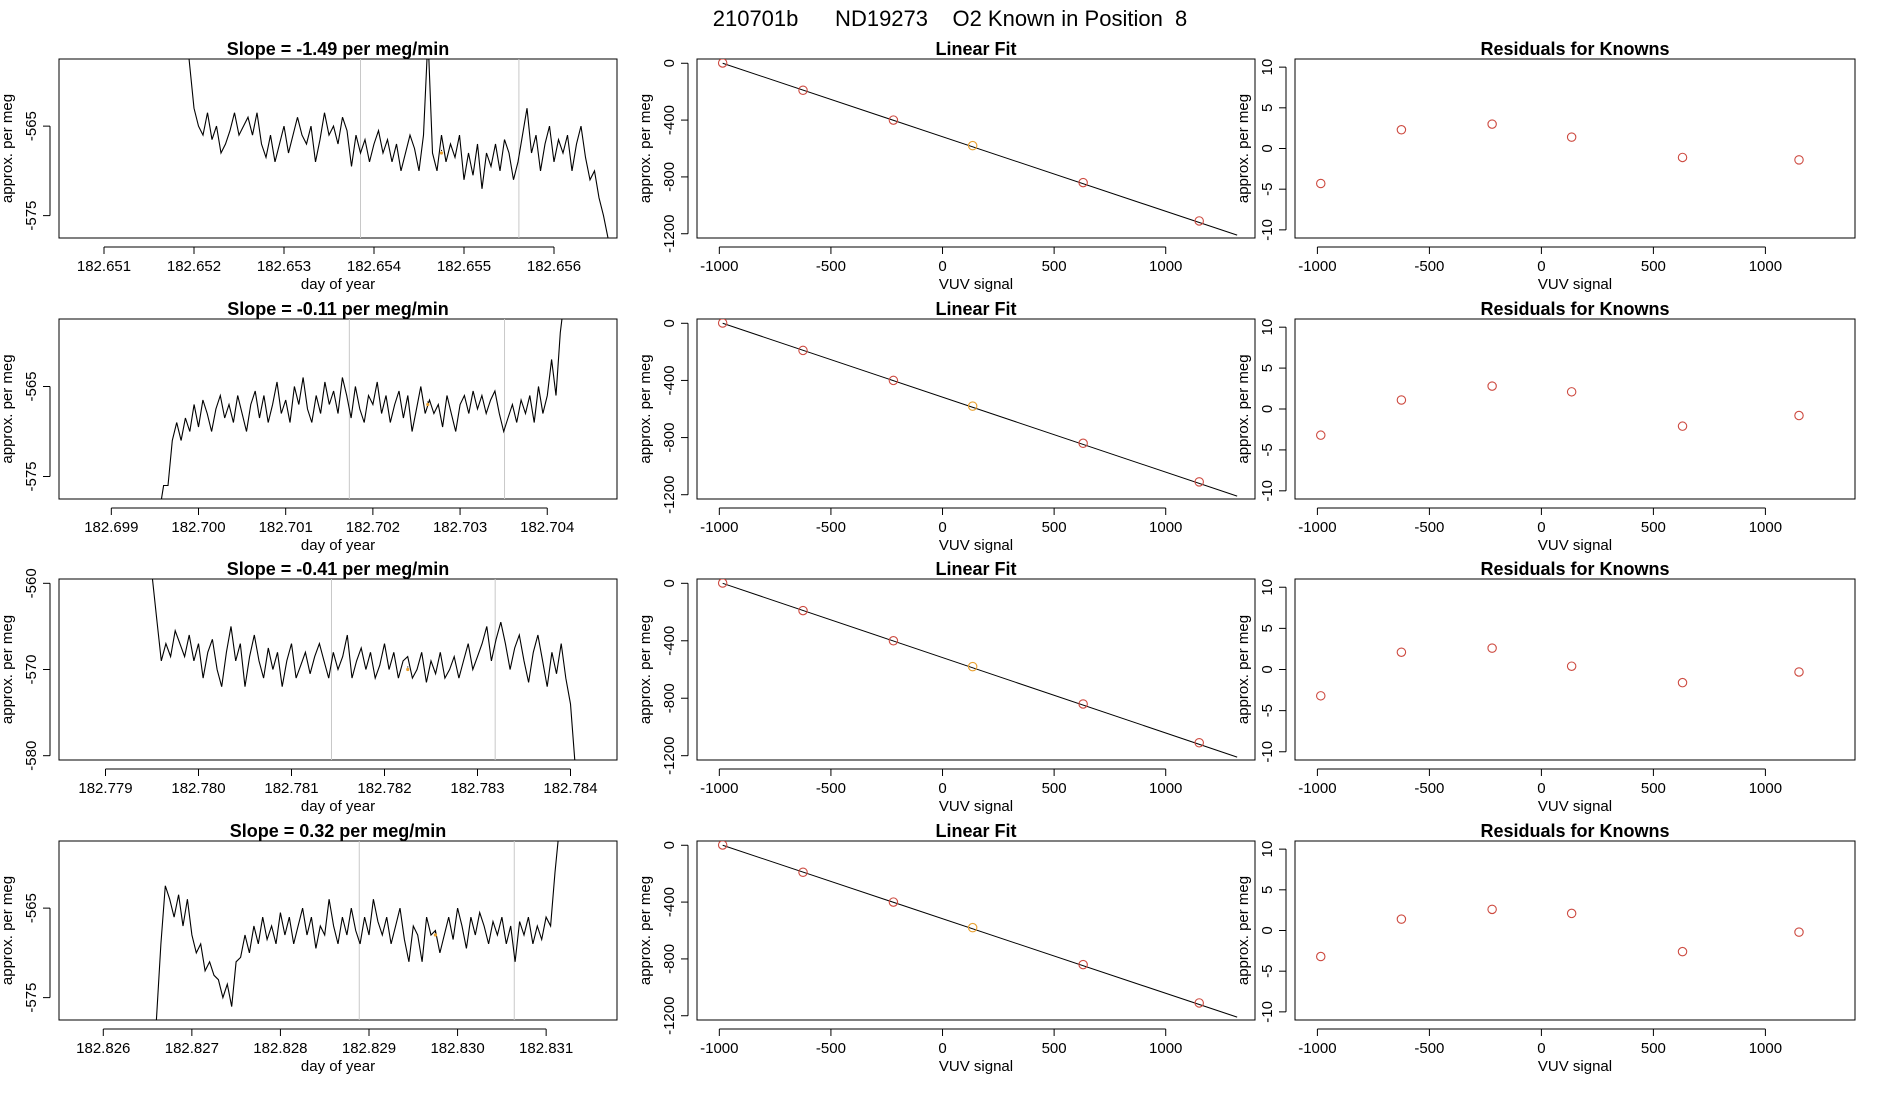 The height and width of the screenshot is (1100, 1900). What do you see at coordinates (280, 1048) in the screenshot?
I see `x-tick-label: 182.828` at bounding box center [280, 1048].